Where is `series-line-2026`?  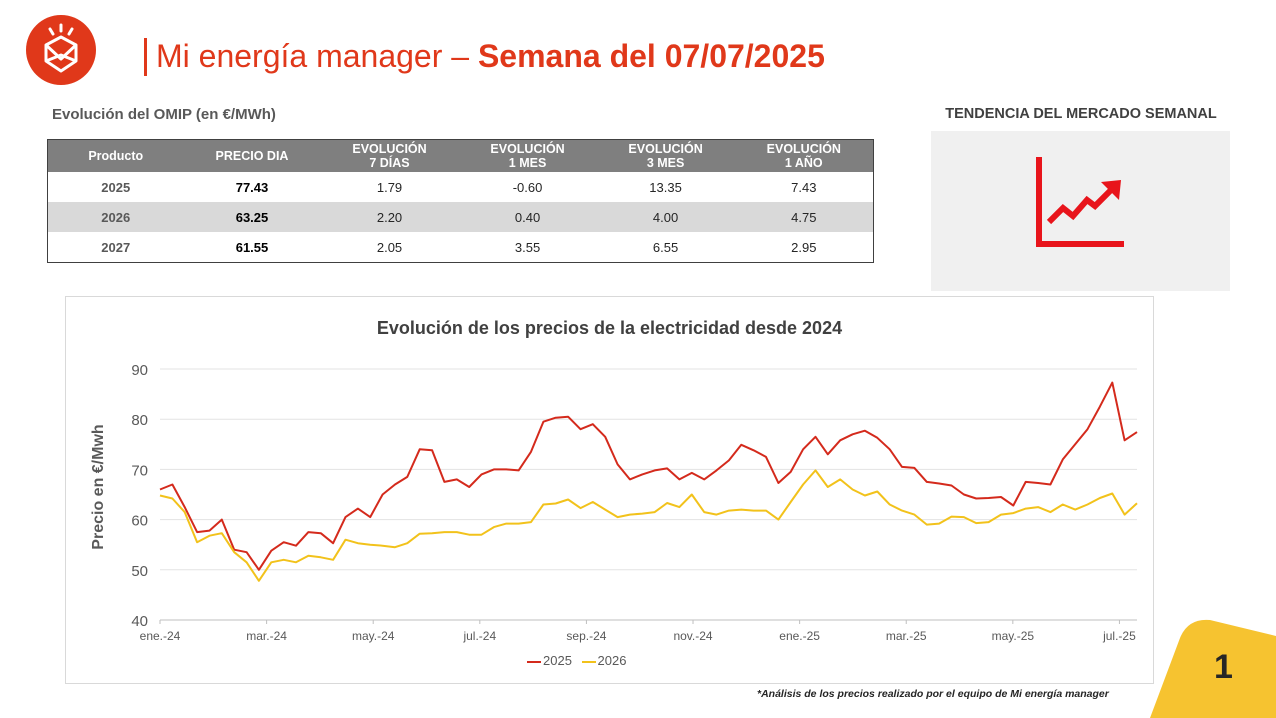
series-line-2026 is located at coordinates (648, 525).